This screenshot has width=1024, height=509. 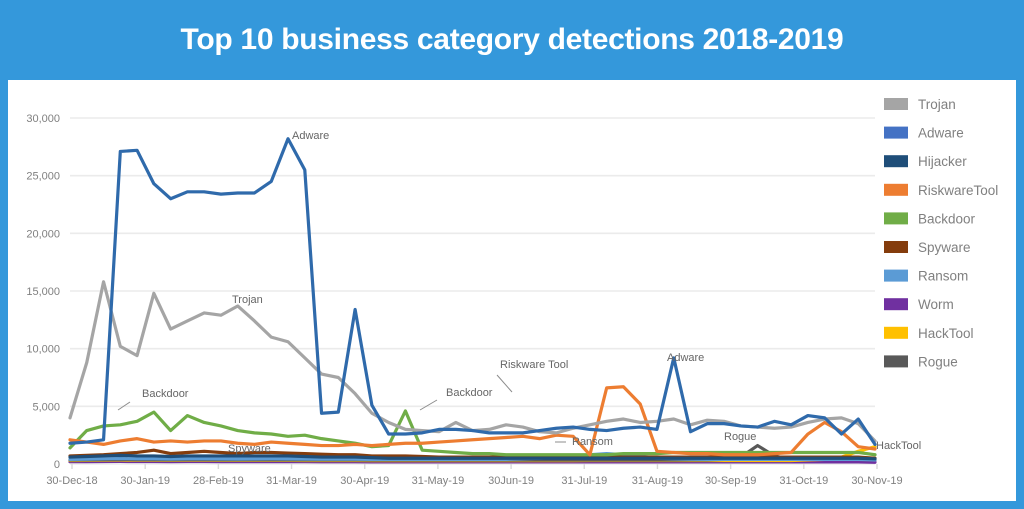 What do you see at coordinates (43, 234) in the screenshot?
I see `y-axis-tick-label: 20,000` at bounding box center [43, 234].